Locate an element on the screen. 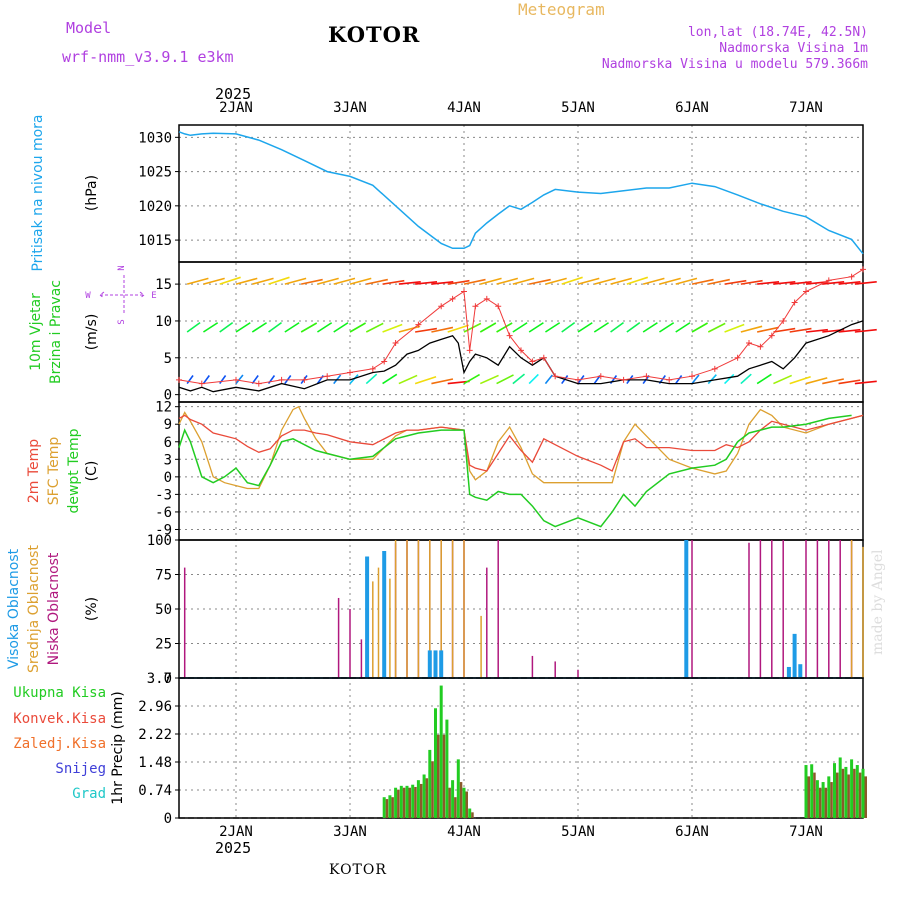 The width and height of the screenshot is (900, 900). y-tick-label: 3.7 is located at coordinates (159, 679).